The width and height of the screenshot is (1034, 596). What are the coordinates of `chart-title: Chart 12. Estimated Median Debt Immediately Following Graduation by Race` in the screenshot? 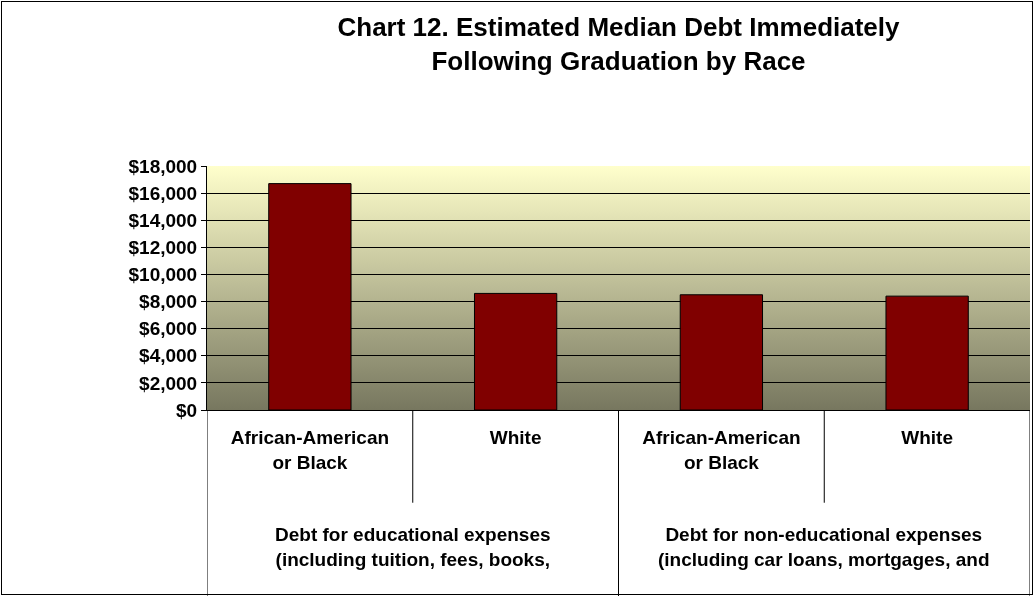 It's located at (619, 43).